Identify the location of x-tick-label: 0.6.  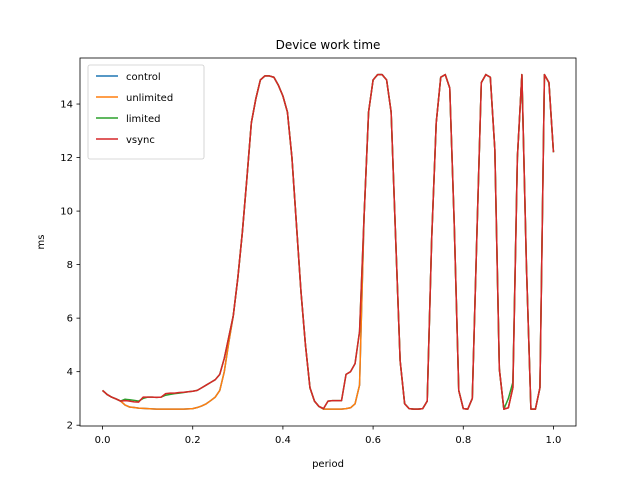
(373, 440).